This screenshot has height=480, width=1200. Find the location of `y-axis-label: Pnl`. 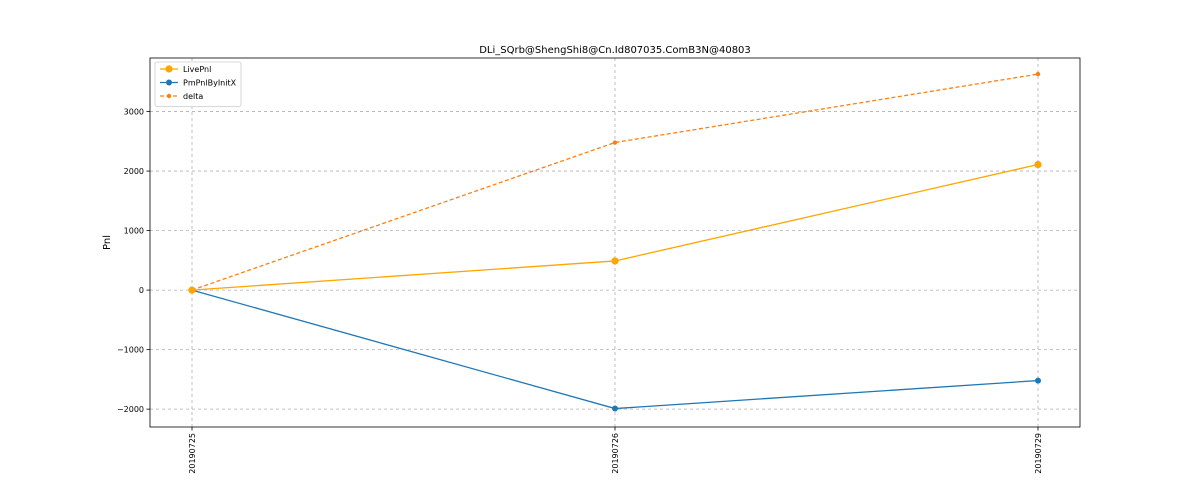

y-axis-label: Pnl is located at coordinates (107, 242).